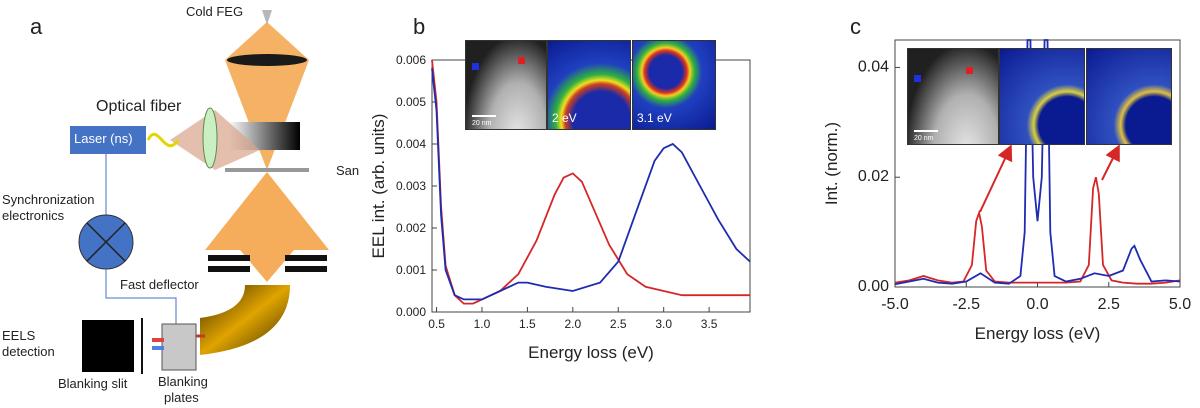 Image resolution: width=1200 pixels, height=408 pixels. Describe the element at coordinates (1037, 230) in the screenshot. I see `series-line-red` at that location.